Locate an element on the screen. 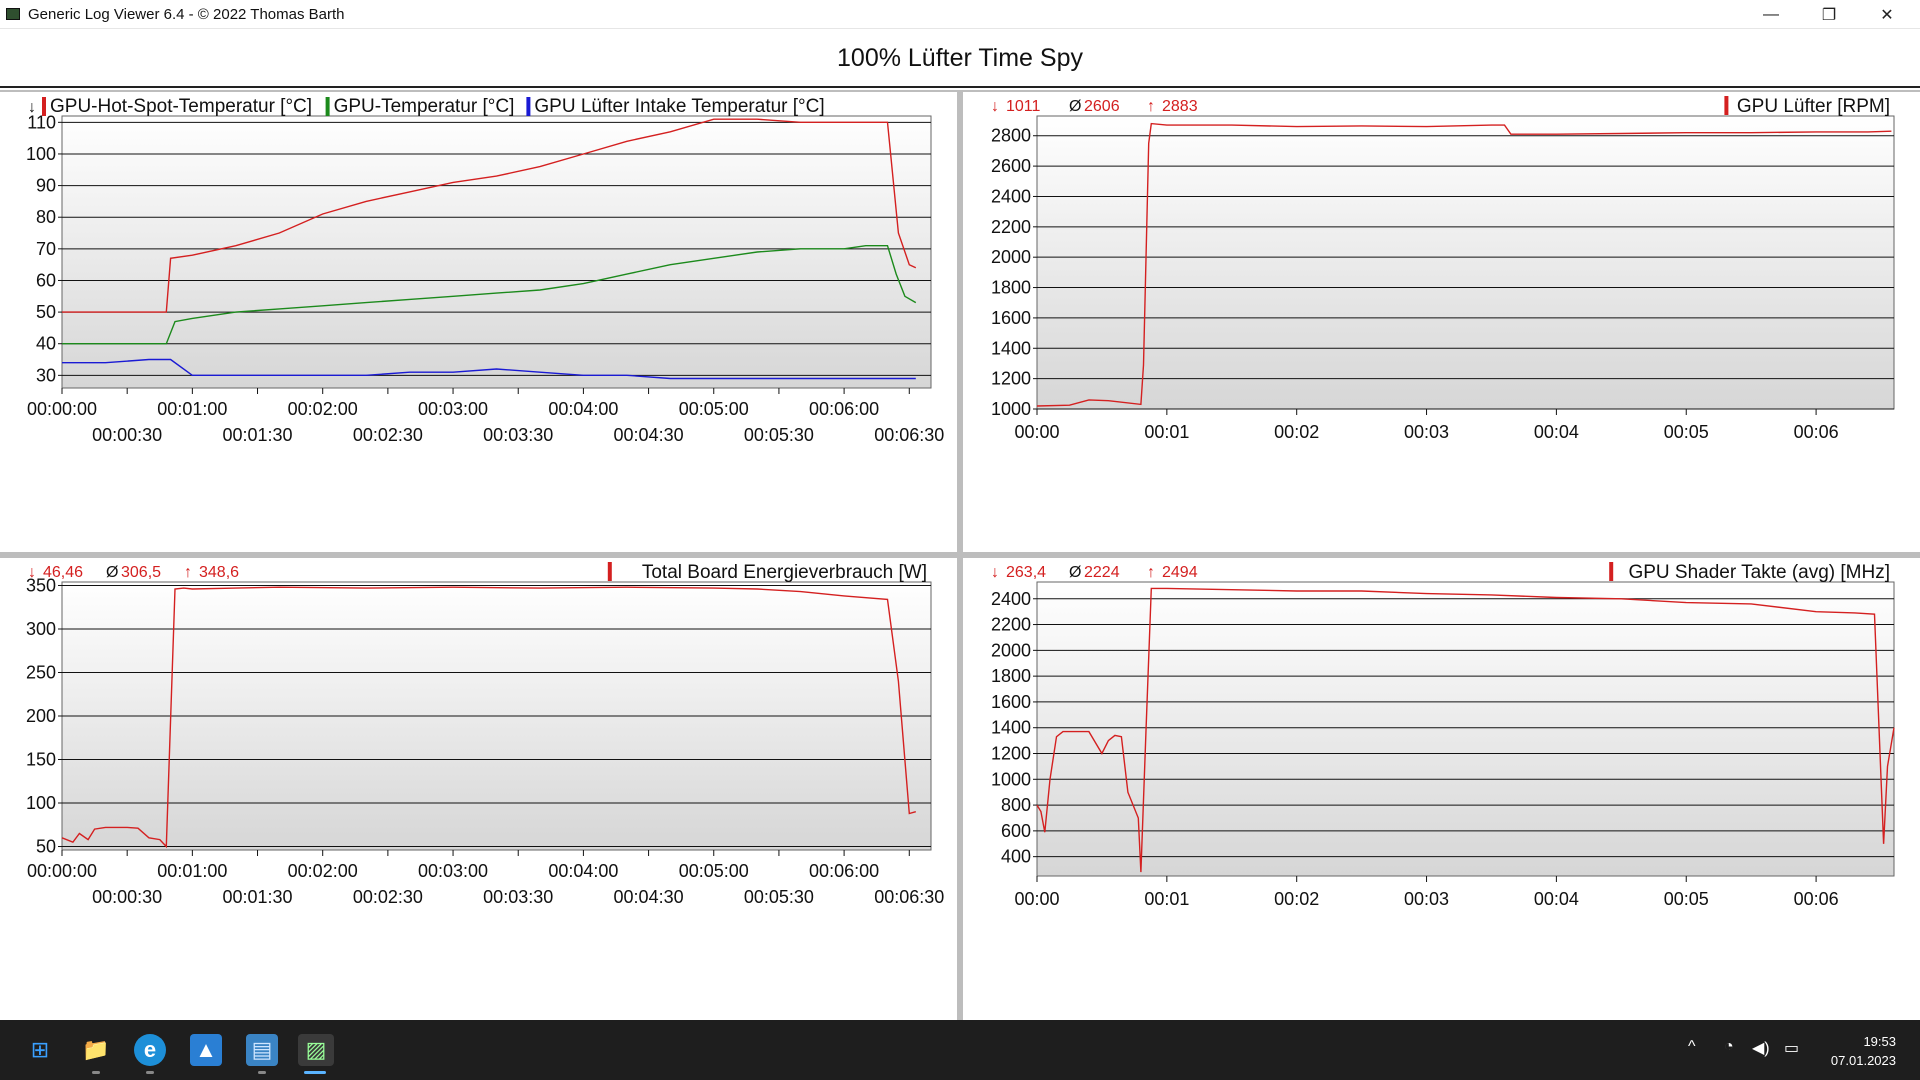  y-tick-label: 2000 is located at coordinates (1011, 257).